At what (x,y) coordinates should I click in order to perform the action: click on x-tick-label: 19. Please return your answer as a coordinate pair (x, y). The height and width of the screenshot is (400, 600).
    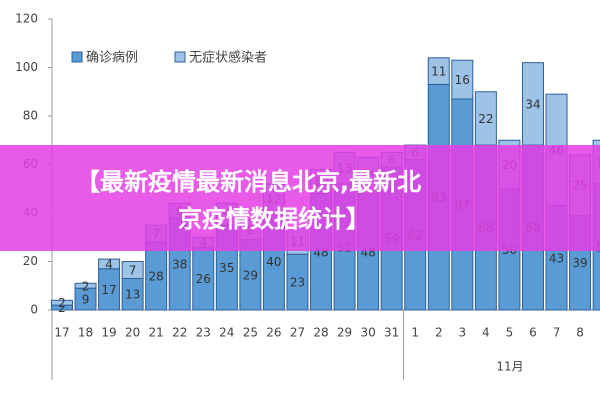
    Looking at the image, I should click on (108, 333).